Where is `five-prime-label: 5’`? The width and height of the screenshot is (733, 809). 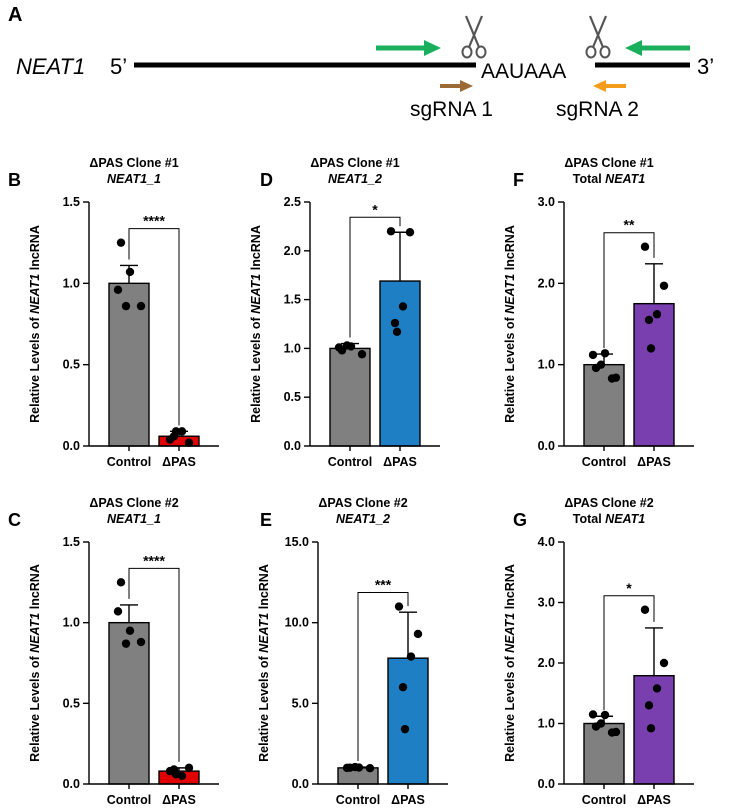 five-prime-label: 5’ is located at coordinates (118, 66).